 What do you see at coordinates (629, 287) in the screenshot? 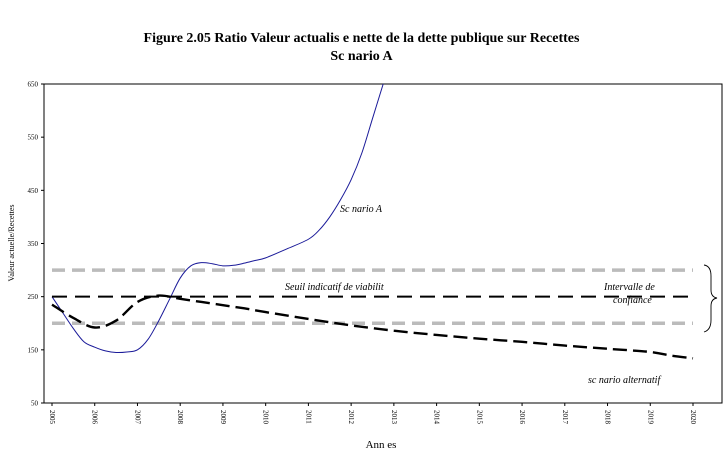
I see `annotation-intervalle-1: Intervalle de` at bounding box center [629, 287].